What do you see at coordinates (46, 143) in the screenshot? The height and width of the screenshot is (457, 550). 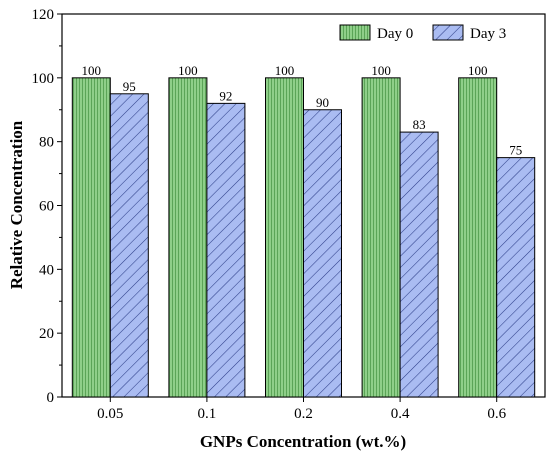 I see `y-tick-label: 80` at bounding box center [46, 143].